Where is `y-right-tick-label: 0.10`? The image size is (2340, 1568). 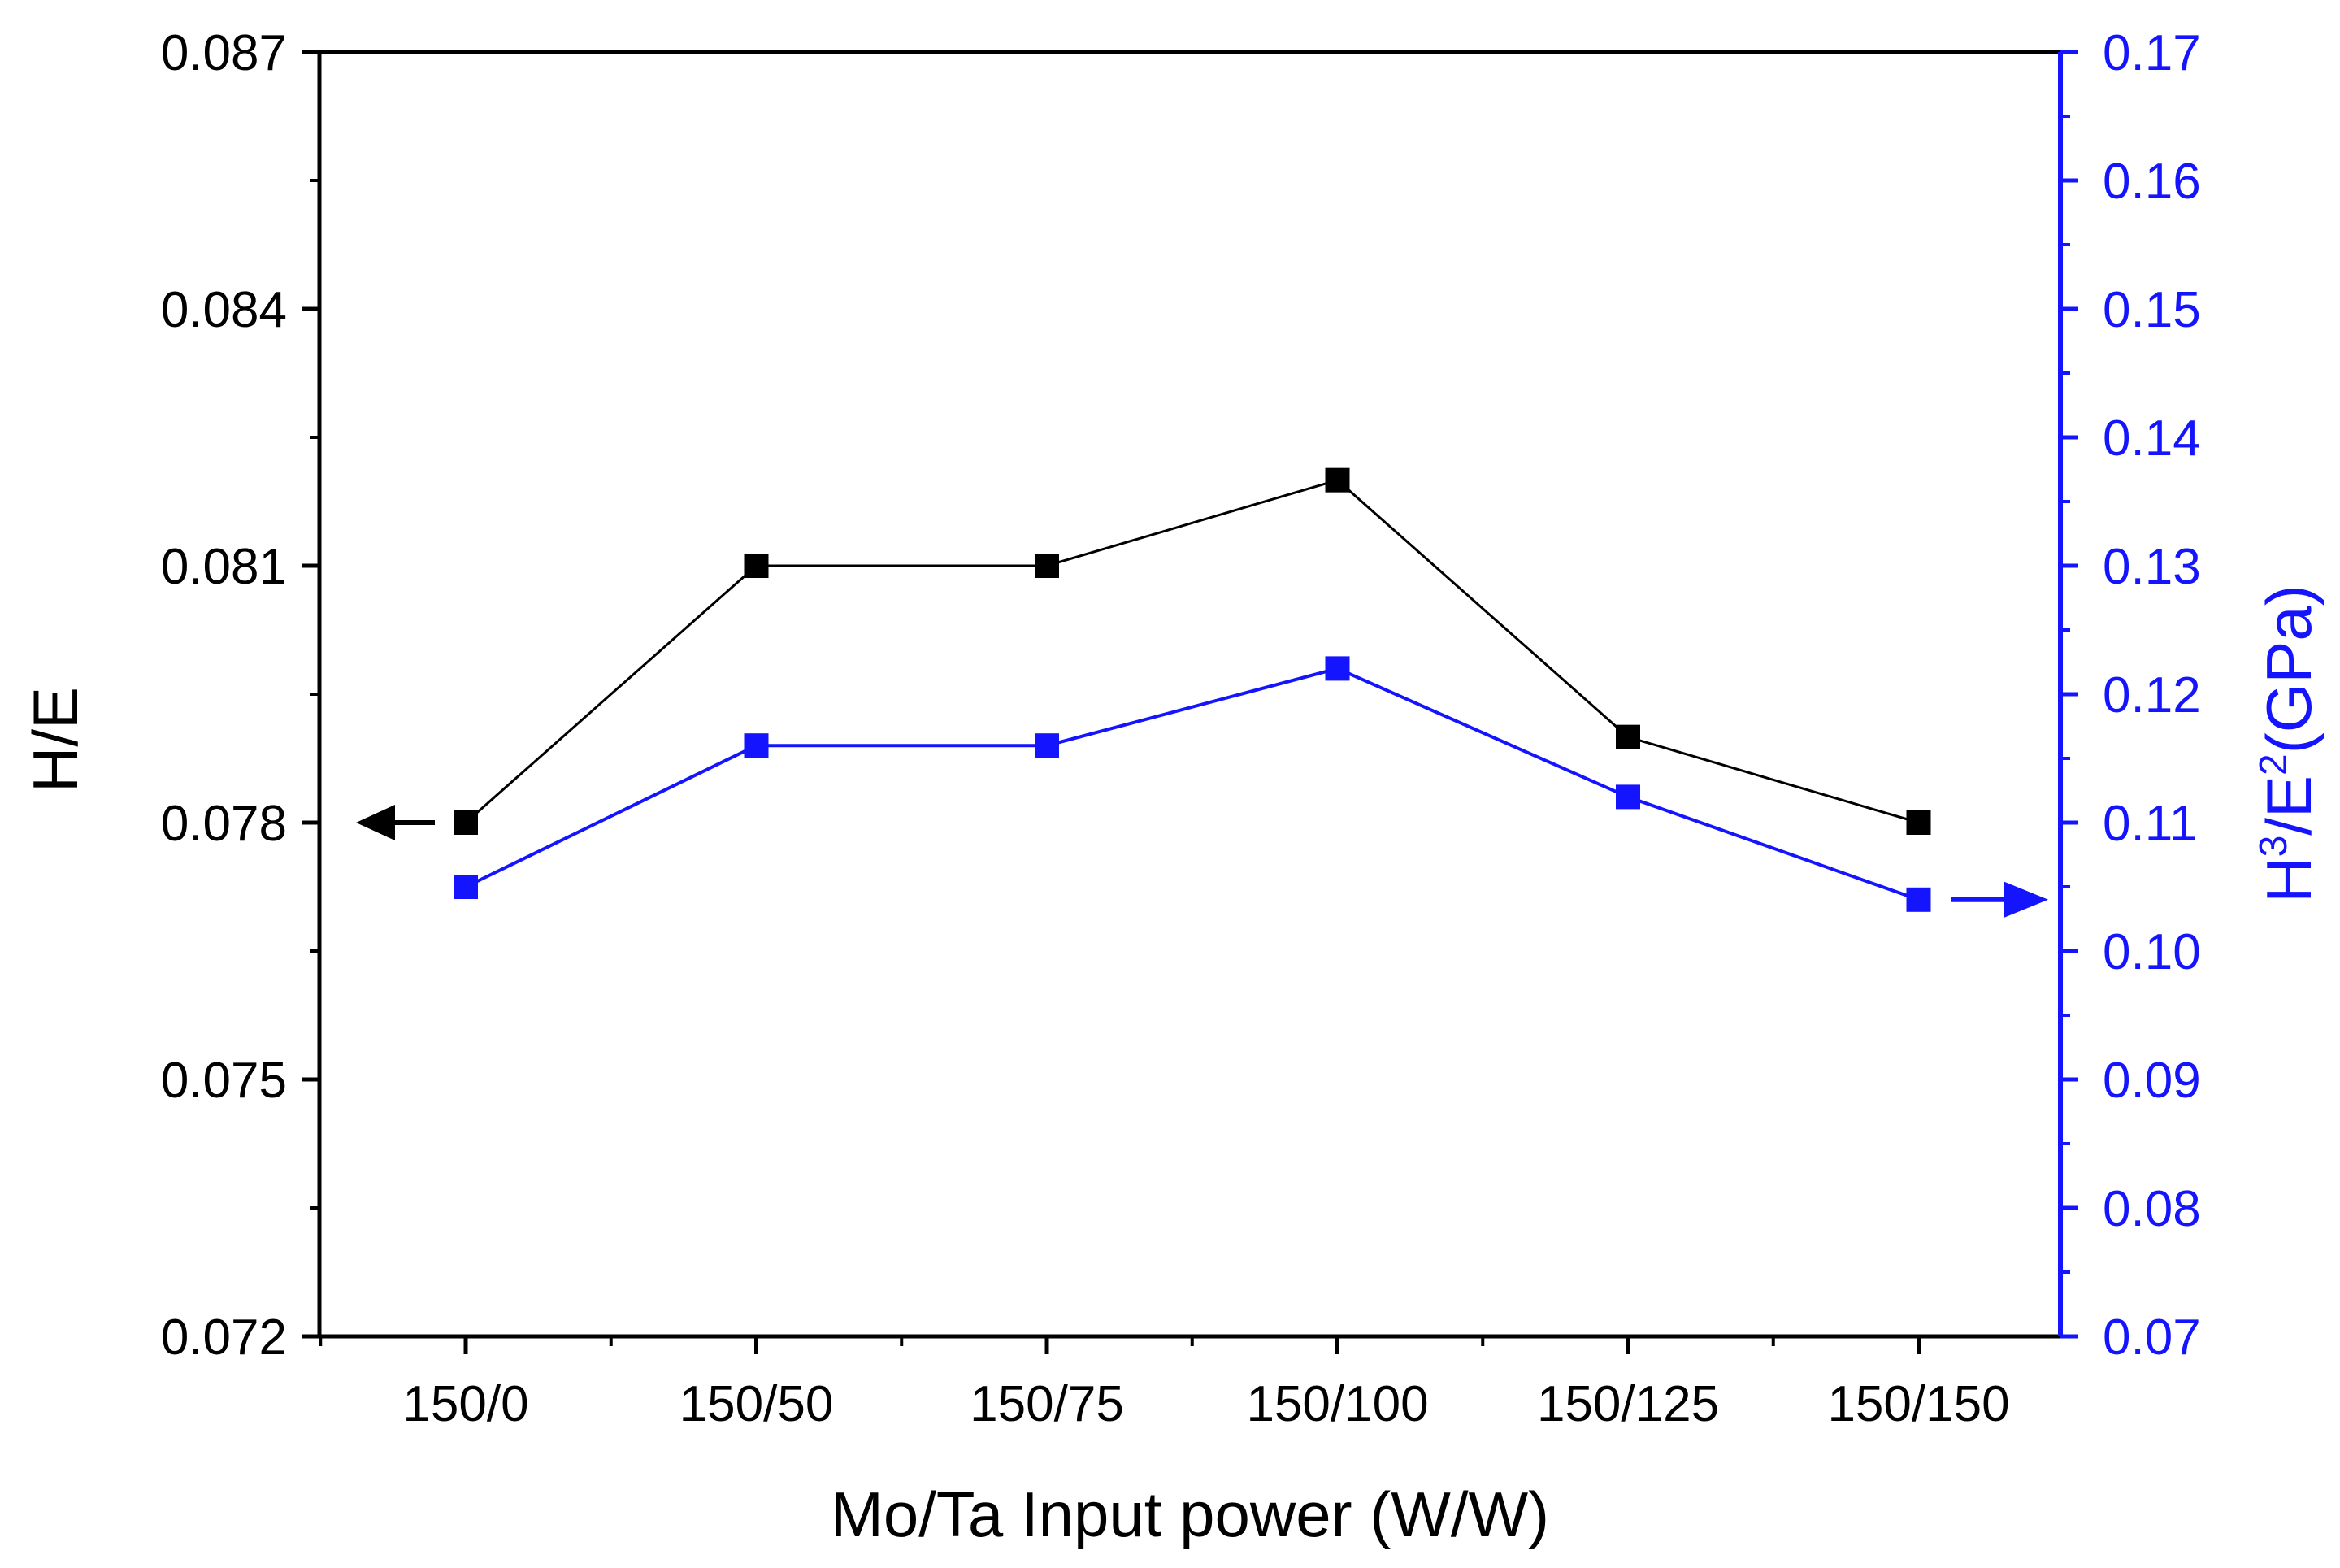
y-right-tick-label: 0.10 is located at coordinates (2152, 952).